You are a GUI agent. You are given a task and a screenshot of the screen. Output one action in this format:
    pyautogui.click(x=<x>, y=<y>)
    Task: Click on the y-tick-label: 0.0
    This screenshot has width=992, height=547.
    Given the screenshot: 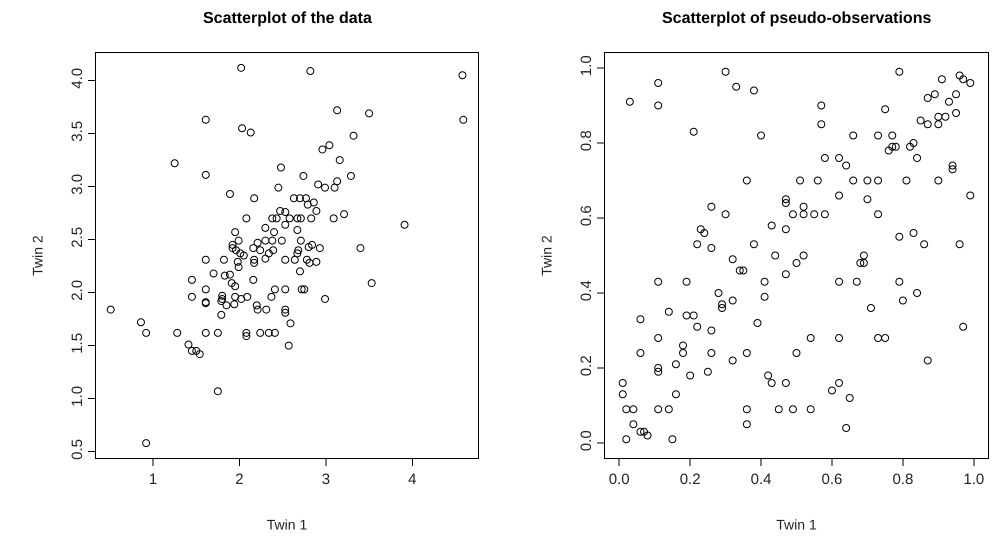 What is the action you would take?
    pyautogui.click(x=586, y=441)
    